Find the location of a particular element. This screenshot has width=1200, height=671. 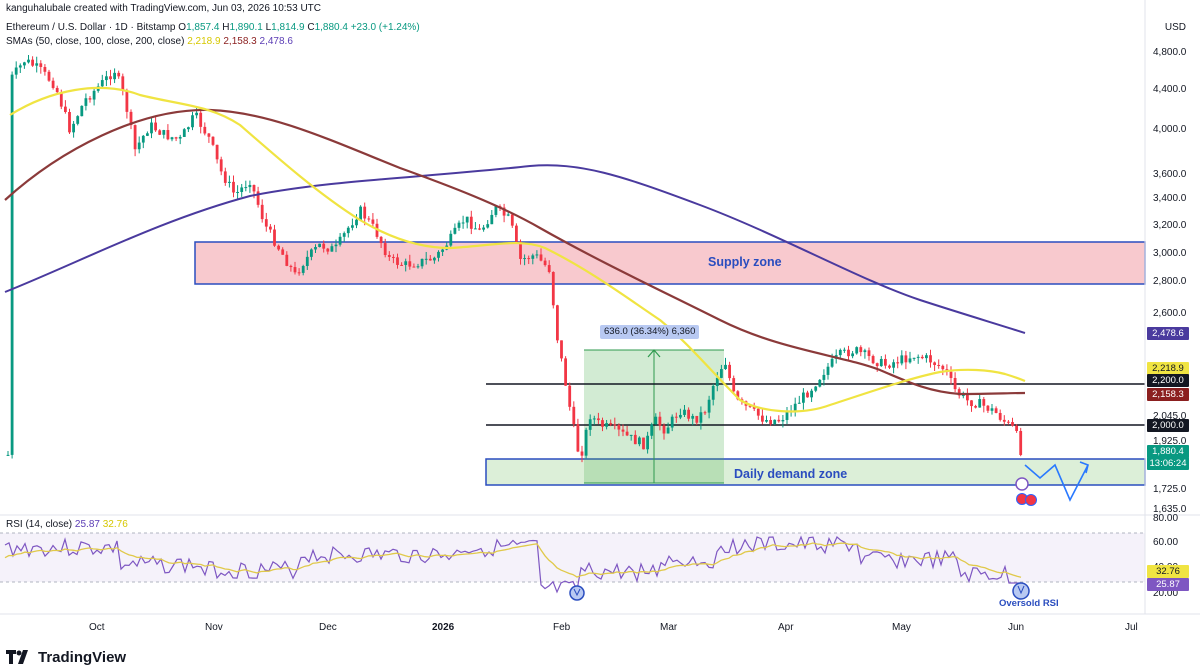

sma-100-value: 2,158.3 is located at coordinates (240, 41).